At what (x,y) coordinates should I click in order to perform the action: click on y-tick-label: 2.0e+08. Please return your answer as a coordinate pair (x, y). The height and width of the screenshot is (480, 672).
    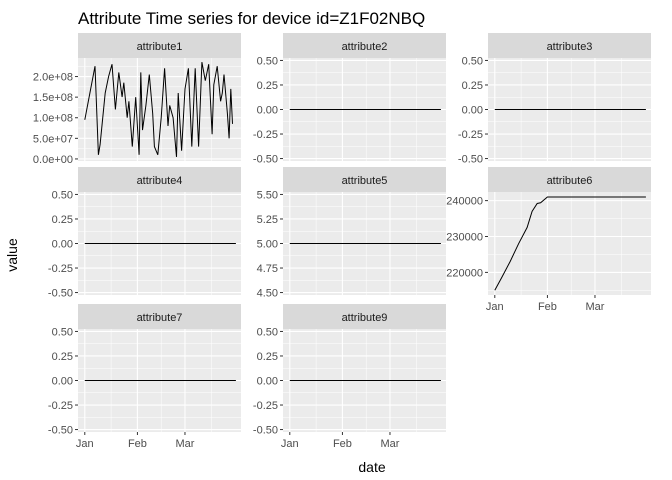
    Looking at the image, I should click on (53, 78).